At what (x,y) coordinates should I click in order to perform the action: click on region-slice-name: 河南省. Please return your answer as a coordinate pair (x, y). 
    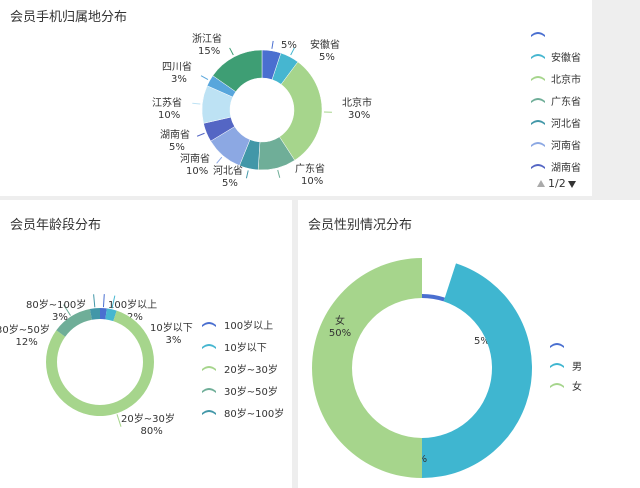
    Looking at the image, I should click on (195, 158).